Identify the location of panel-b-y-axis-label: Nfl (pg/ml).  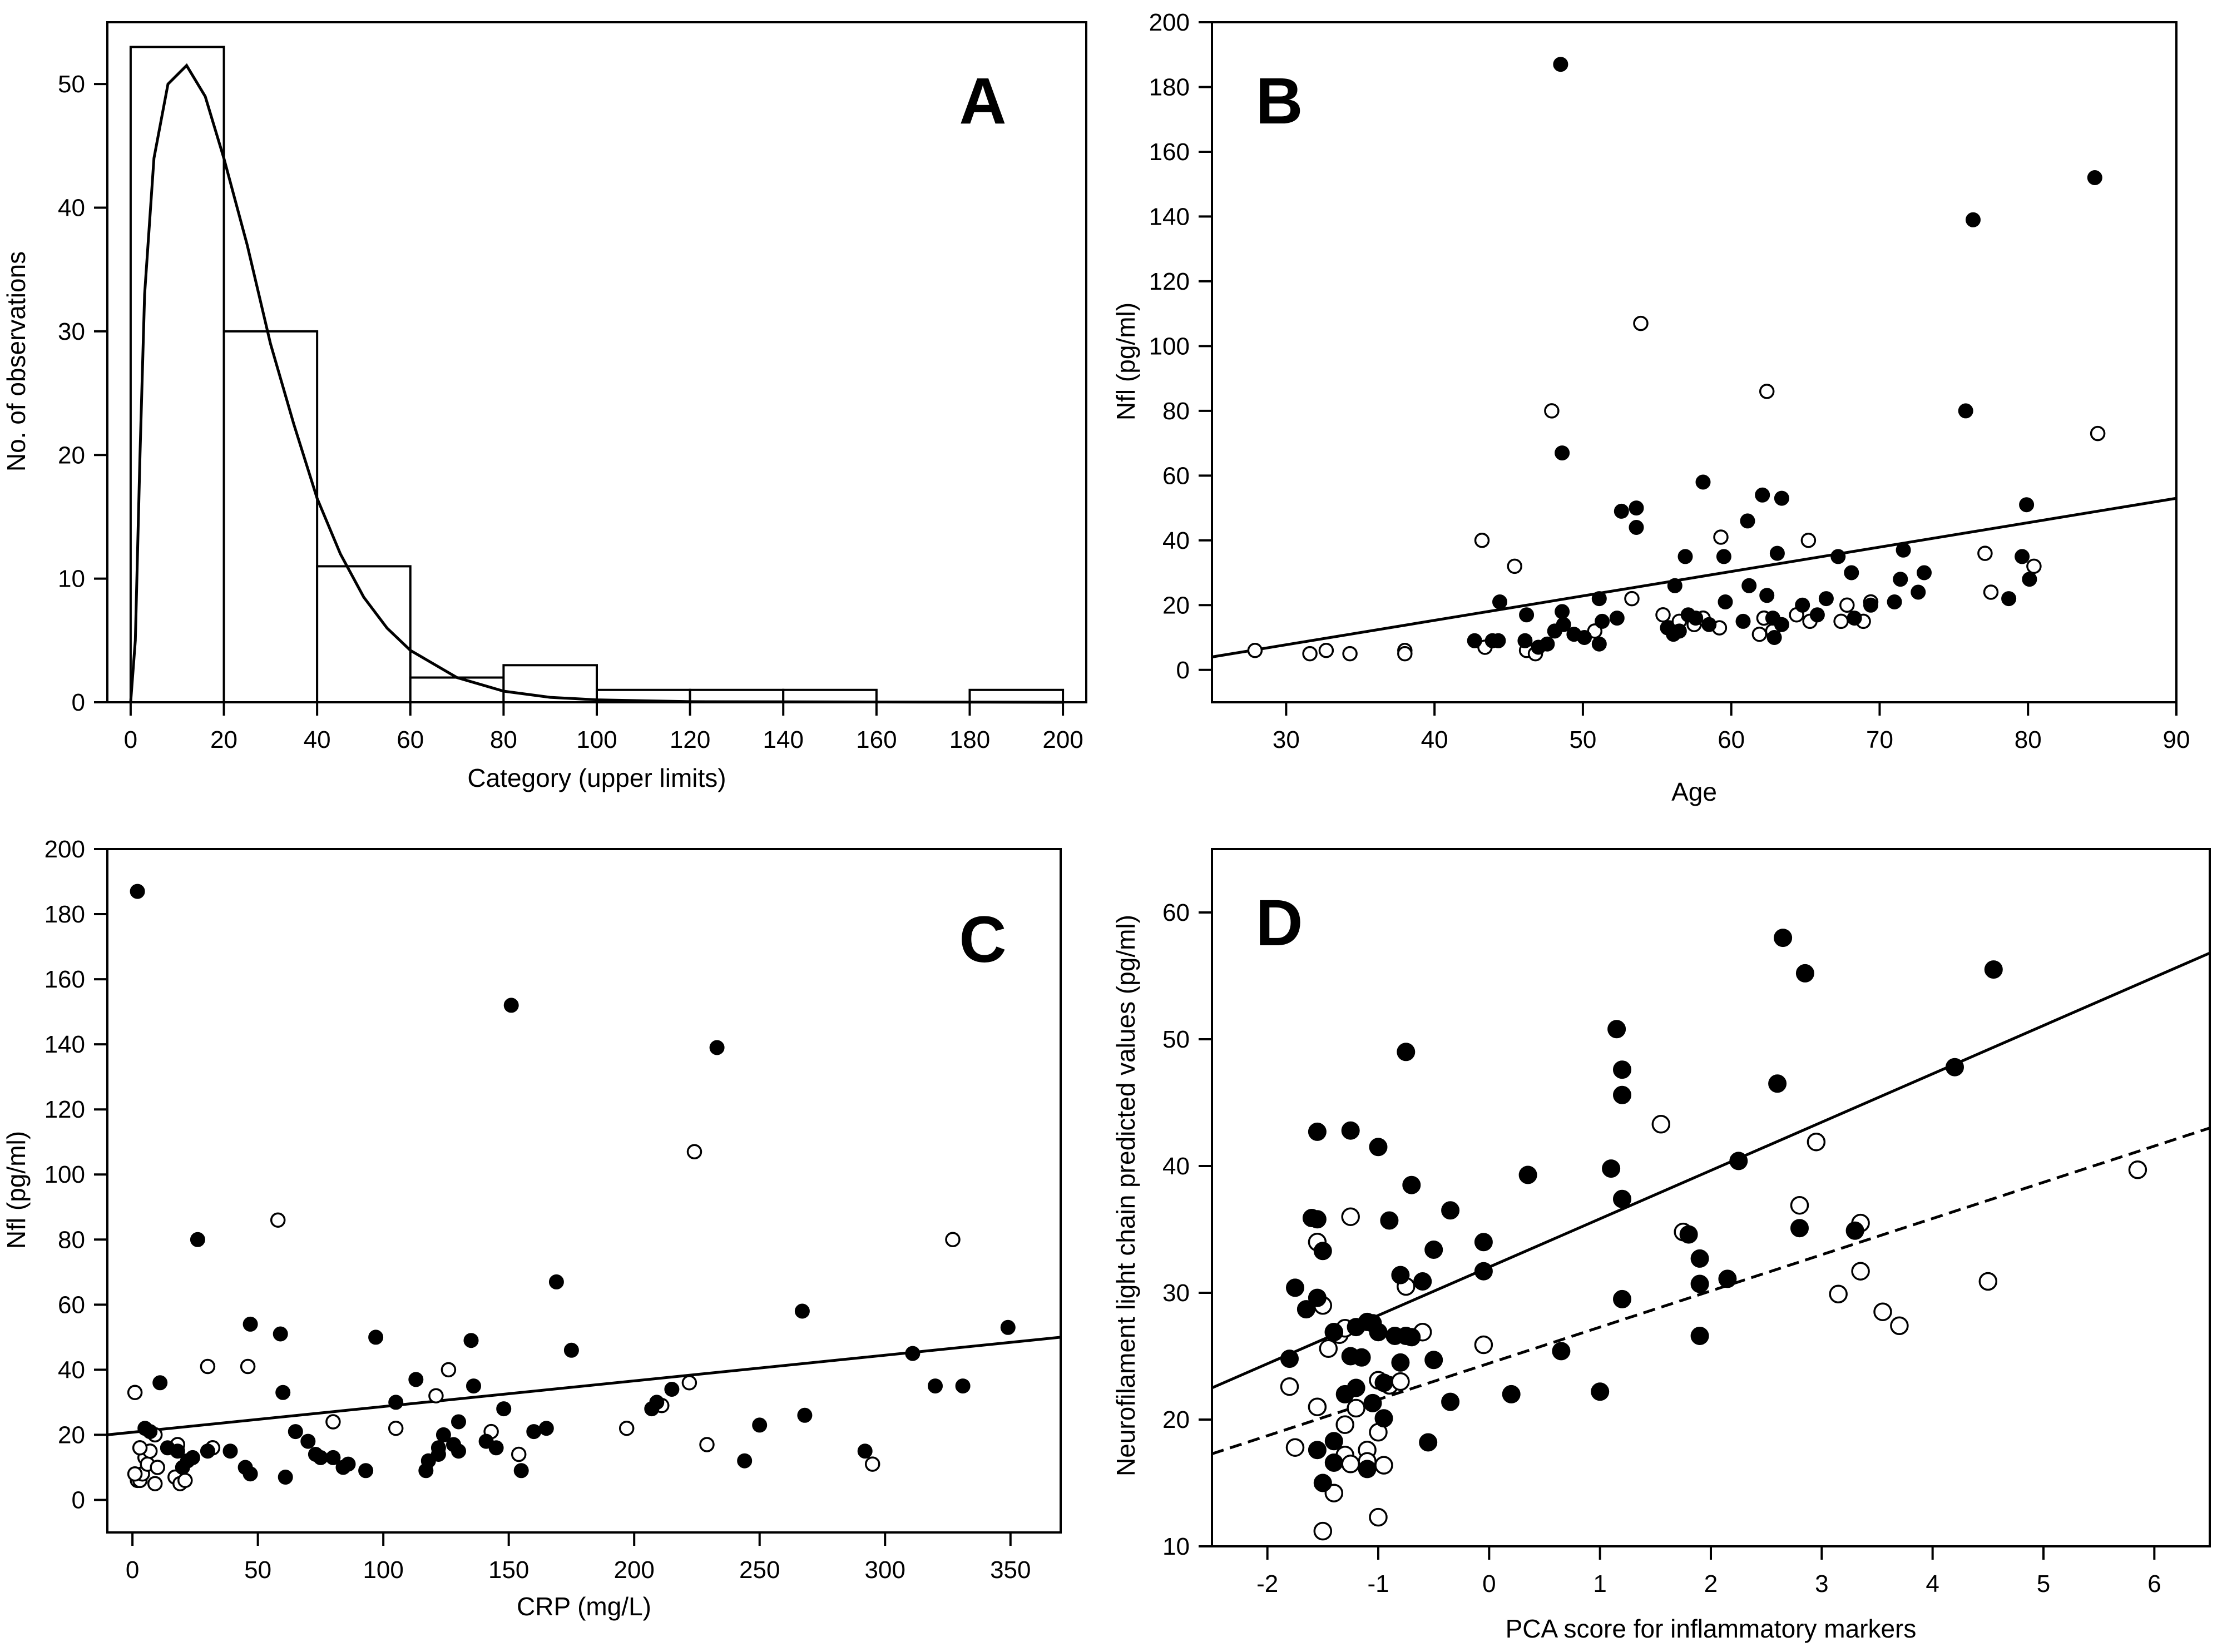
(1125, 361).